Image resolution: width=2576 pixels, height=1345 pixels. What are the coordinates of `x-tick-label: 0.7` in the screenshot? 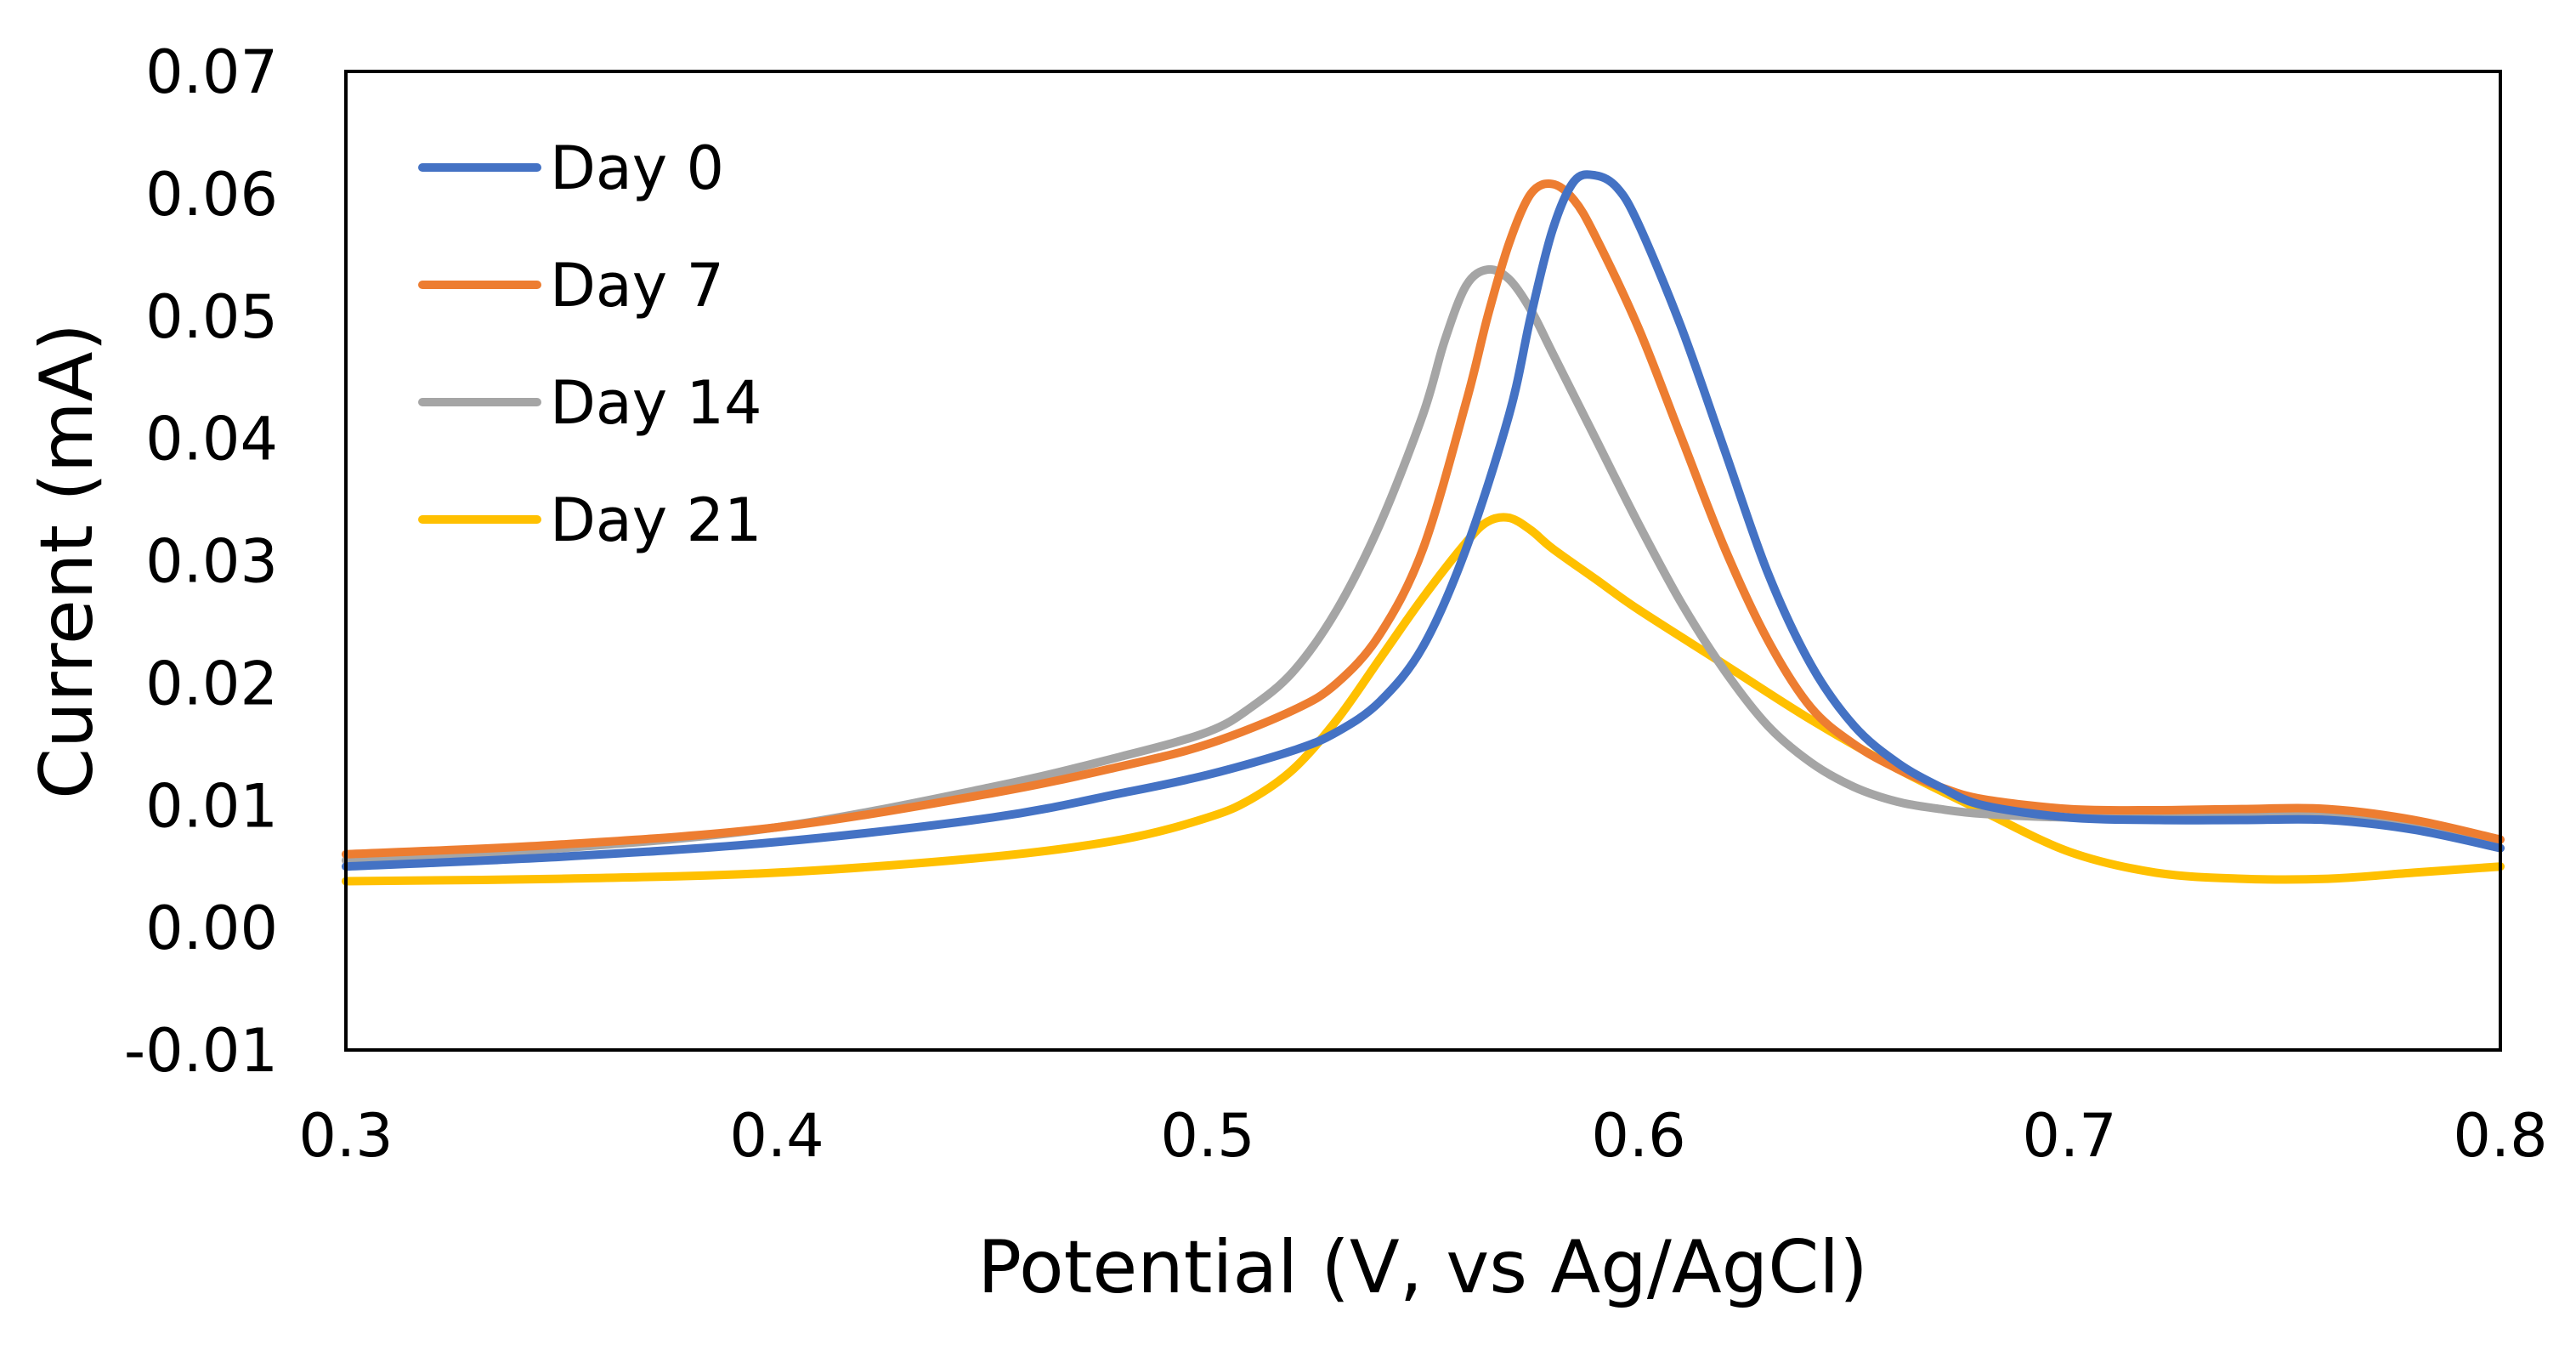 It's located at (2069, 1136).